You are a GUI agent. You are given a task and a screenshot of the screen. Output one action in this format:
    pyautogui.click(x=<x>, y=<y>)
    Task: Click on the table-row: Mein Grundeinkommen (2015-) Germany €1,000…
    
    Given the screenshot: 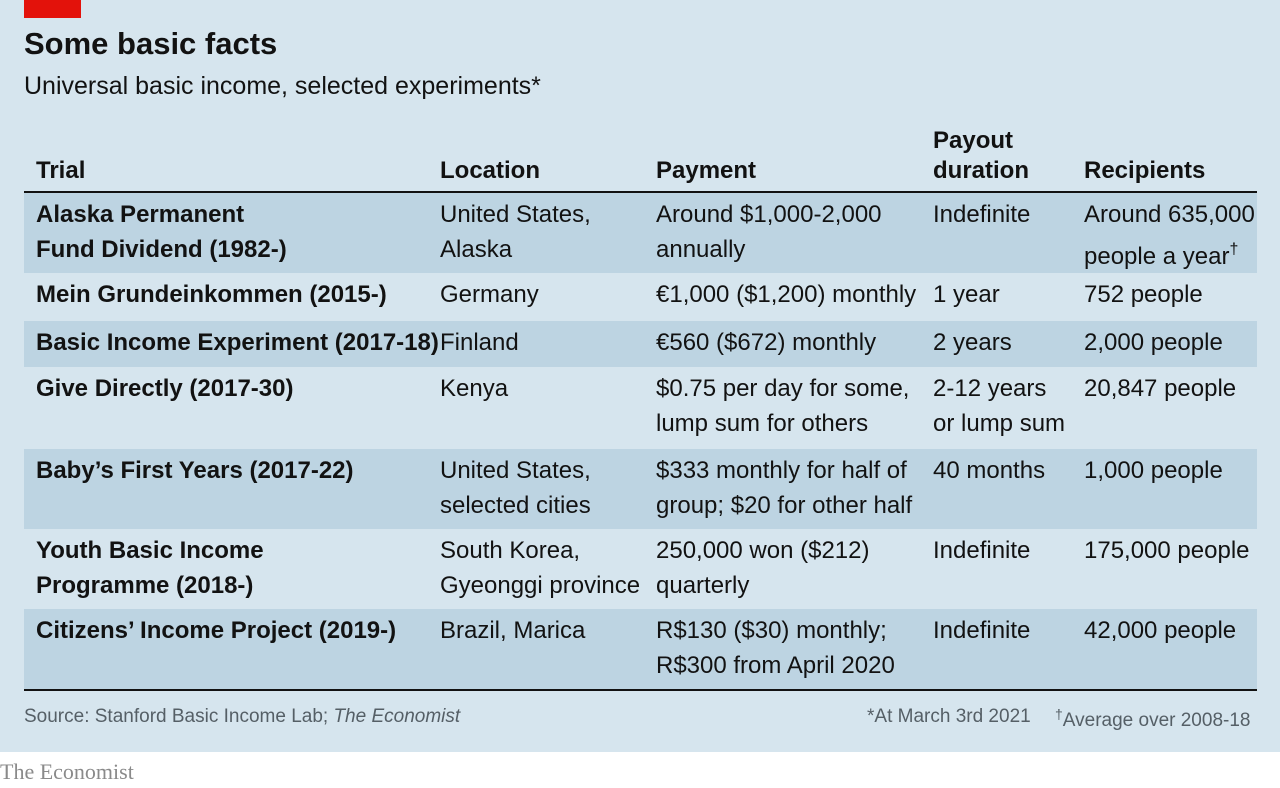 What is the action you would take?
    pyautogui.click(x=640, y=297)
    